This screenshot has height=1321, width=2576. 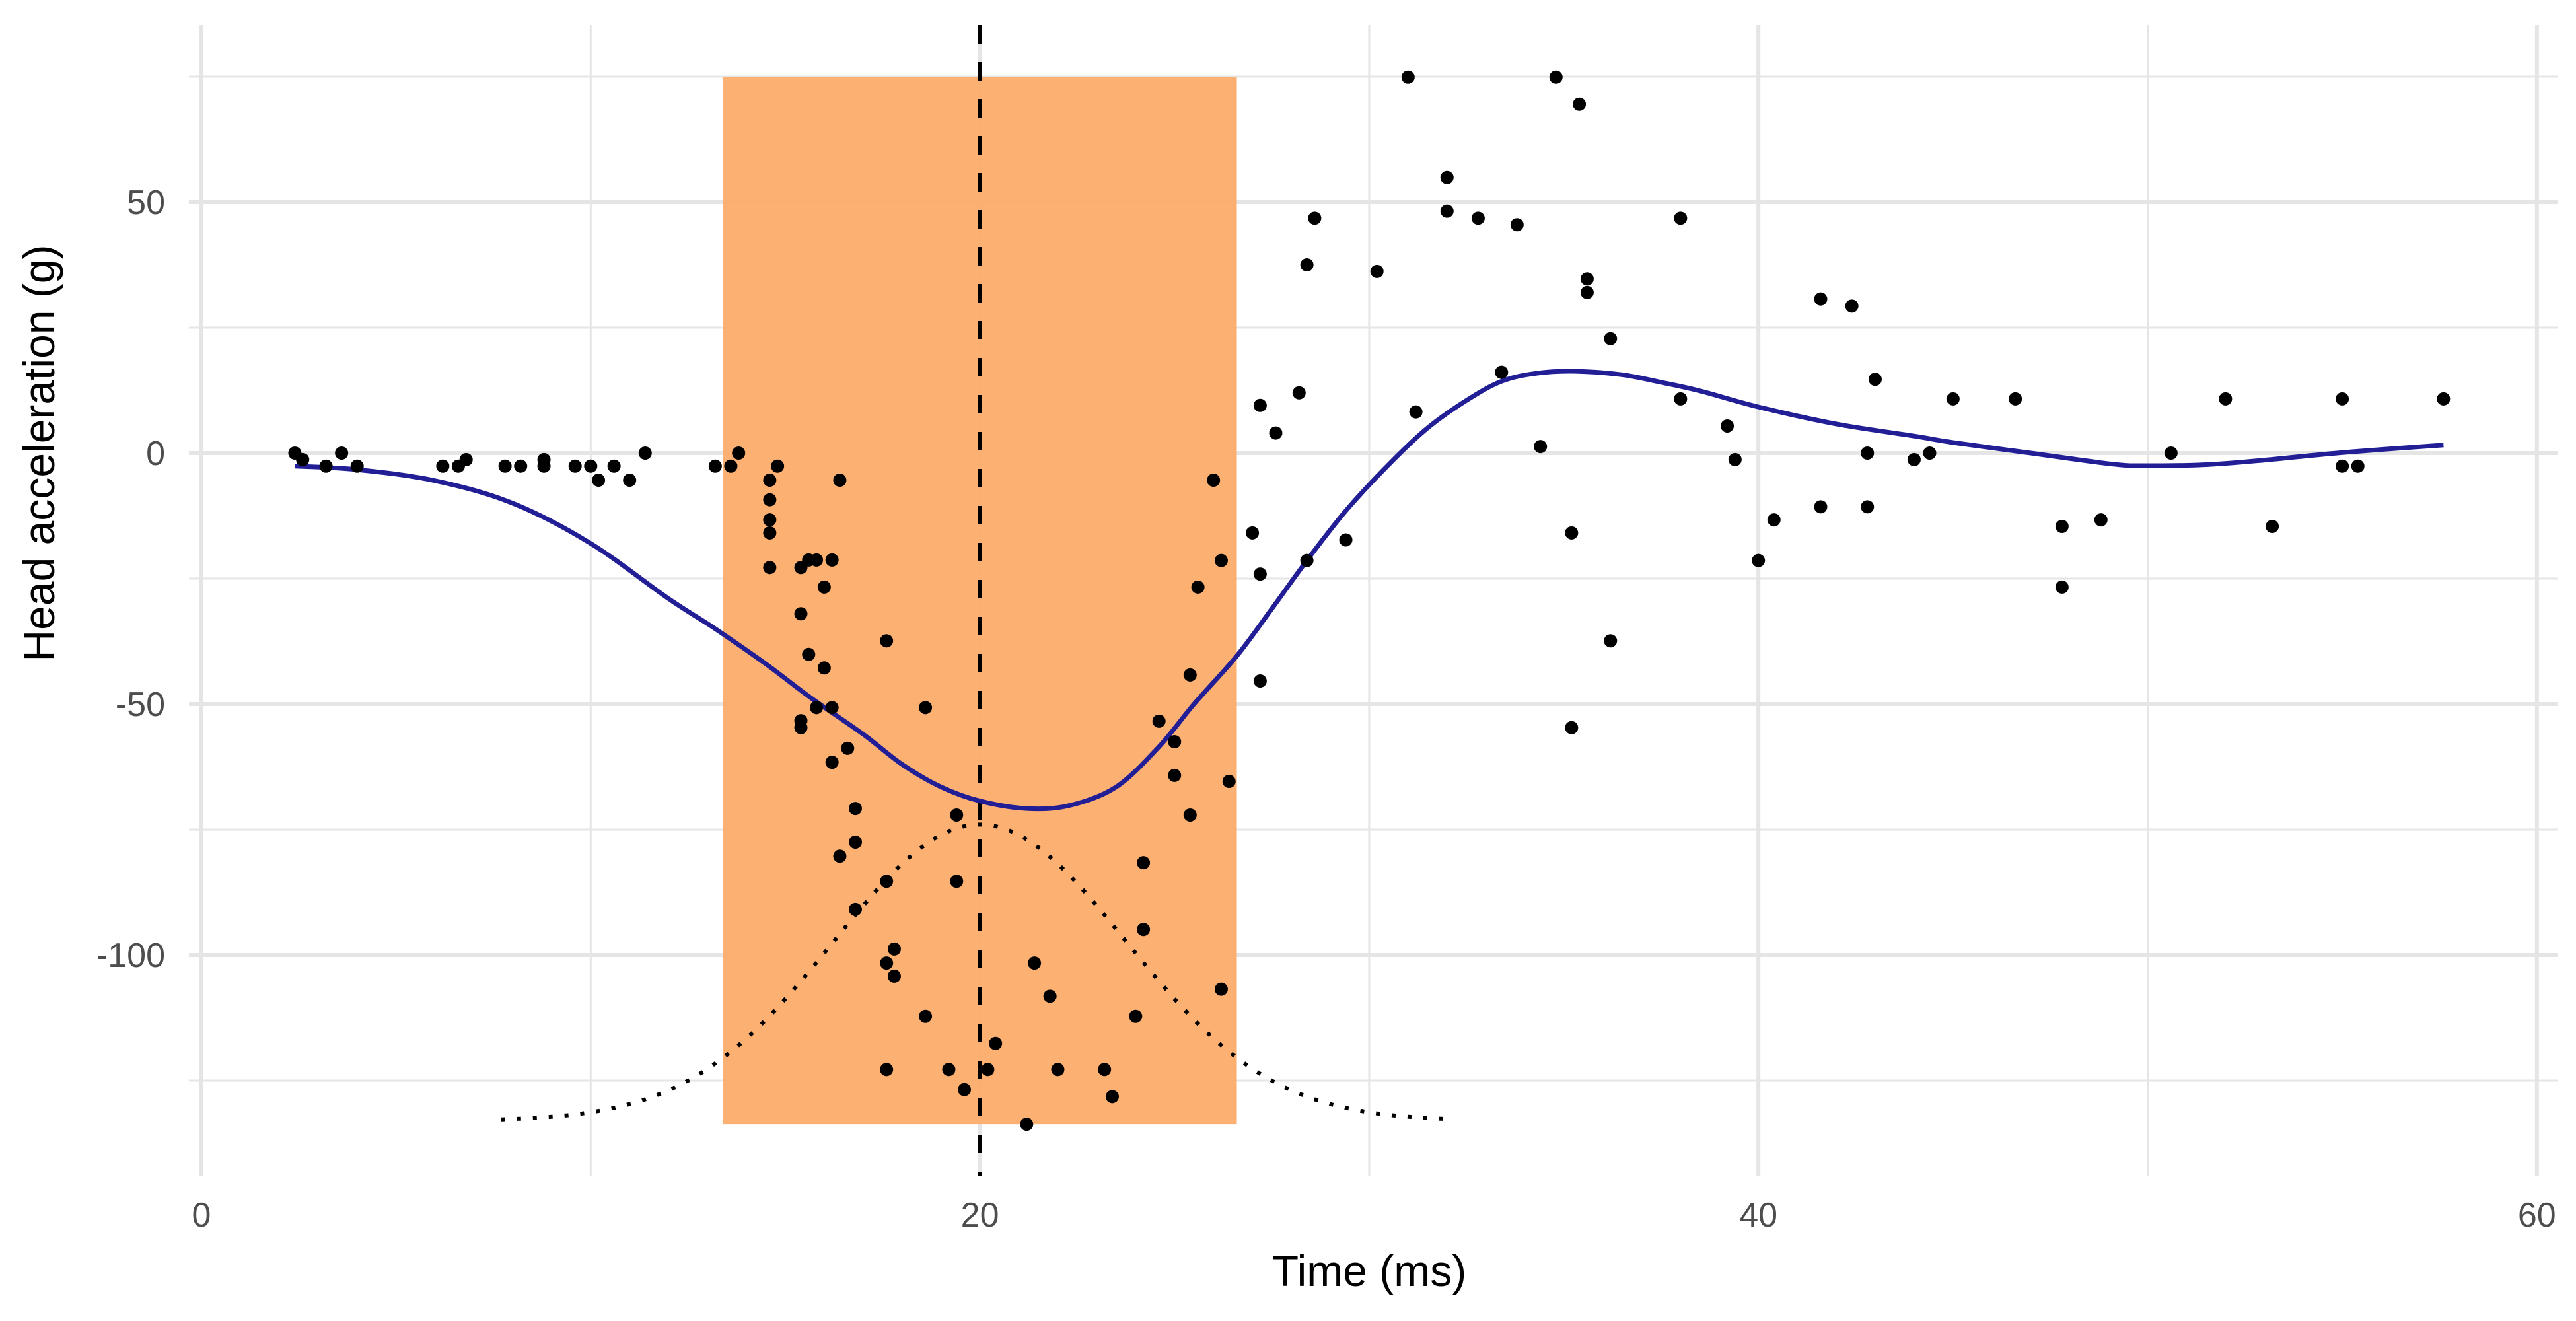 I want to click on x-tick-label: 60, so click(x=2537, y=1215).